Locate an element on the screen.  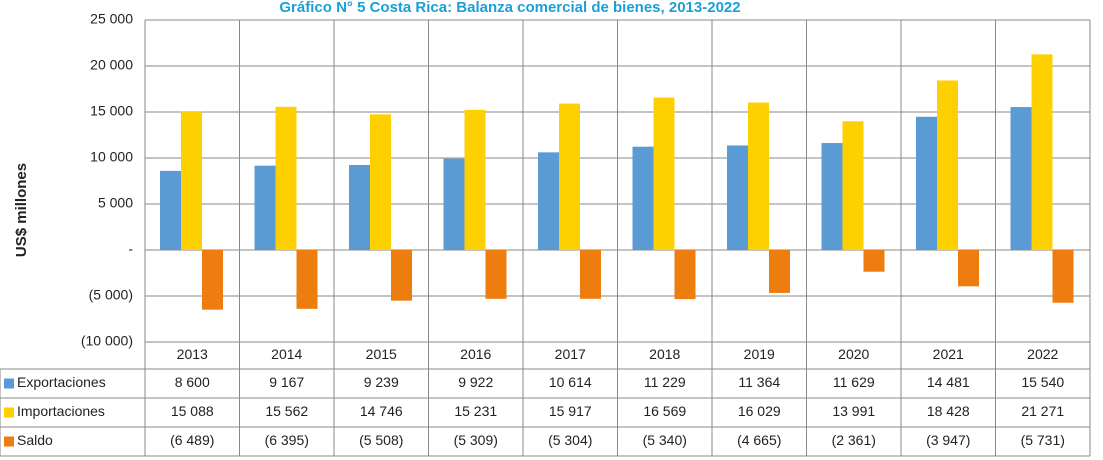
x-tick-label: 2020 is located at coordinates (853, 354).